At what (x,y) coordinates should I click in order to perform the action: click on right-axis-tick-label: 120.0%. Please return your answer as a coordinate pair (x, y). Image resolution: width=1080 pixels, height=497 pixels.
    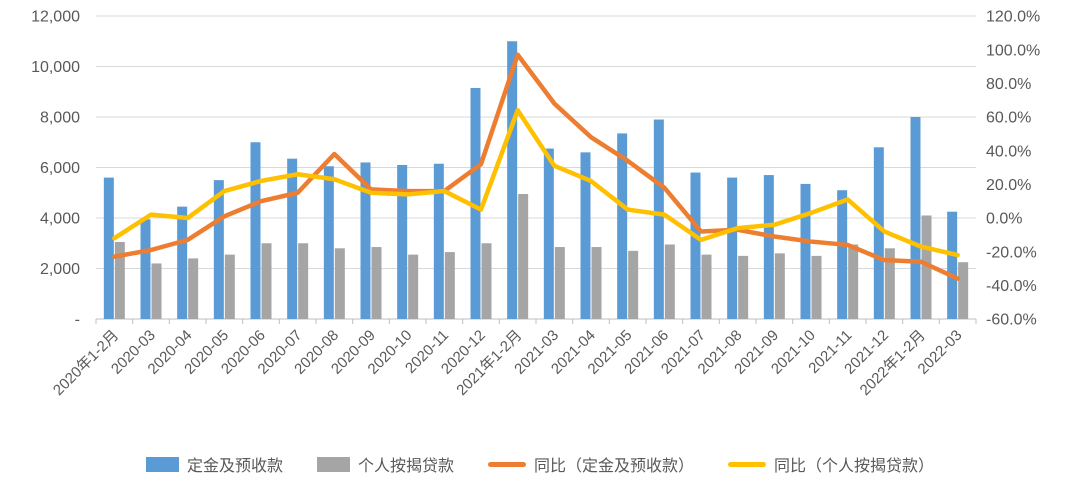
    Looking at the image, I should click on (1013, 17).